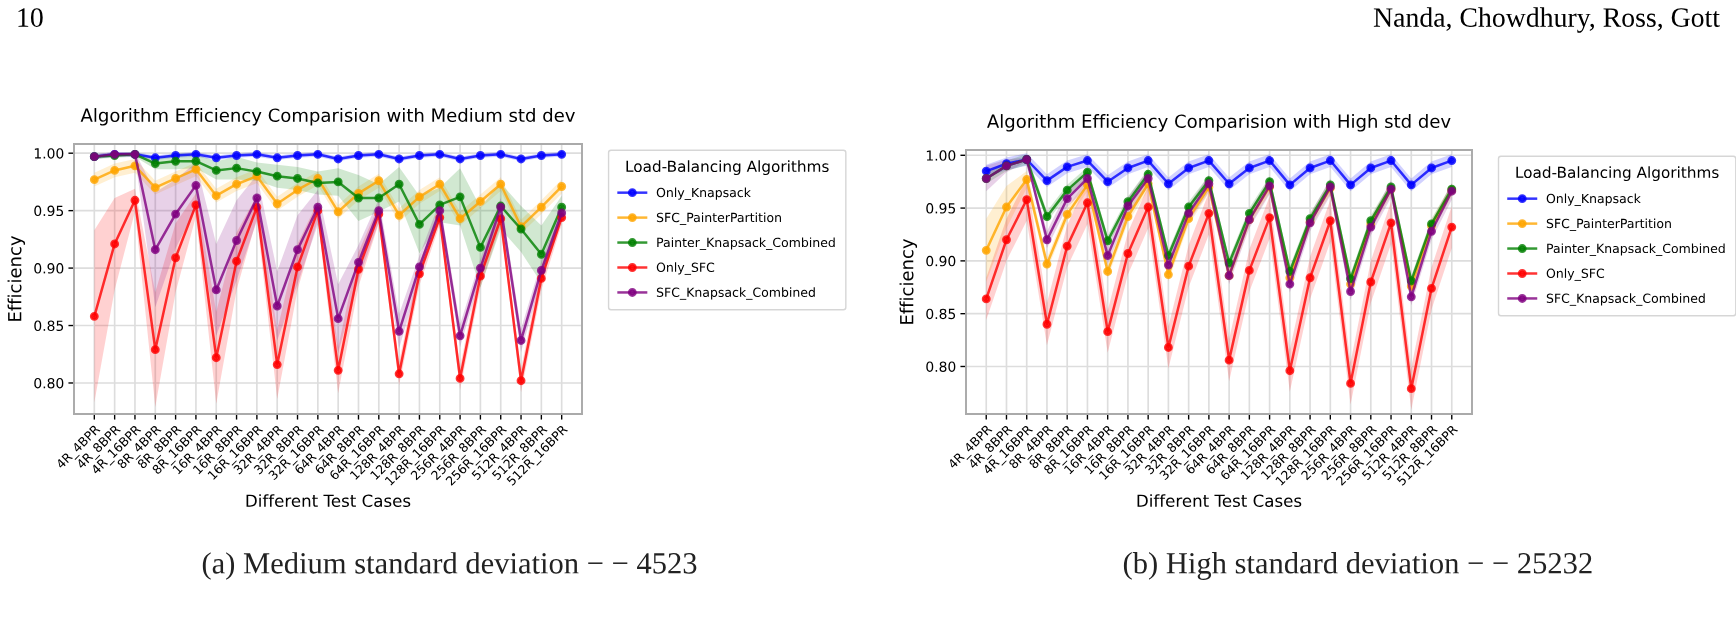 The width and height of the screenshot is (1736, 634). What do you see at coordinates (30, 17) in the screenshot?
I see `text: 10` at bounding box center [30, 17].